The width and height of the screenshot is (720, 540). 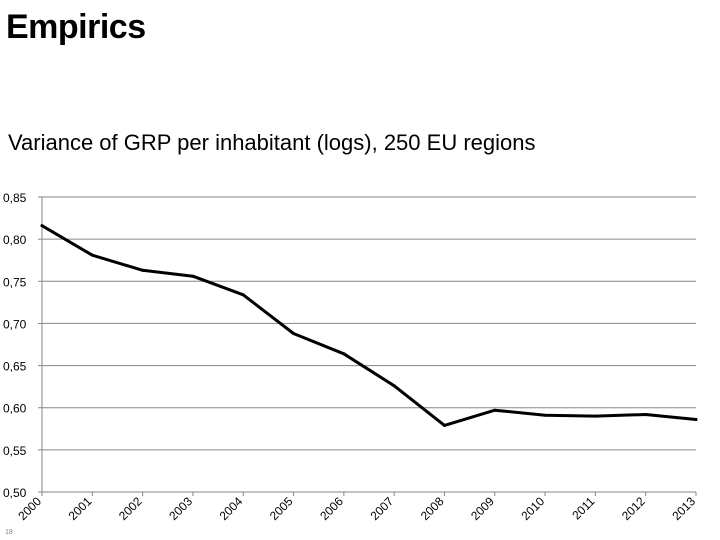 What do you see at coordinates (76, 27) in the screenshot?
I see `slide-title: Empirics` at bounding box center [76, 27].